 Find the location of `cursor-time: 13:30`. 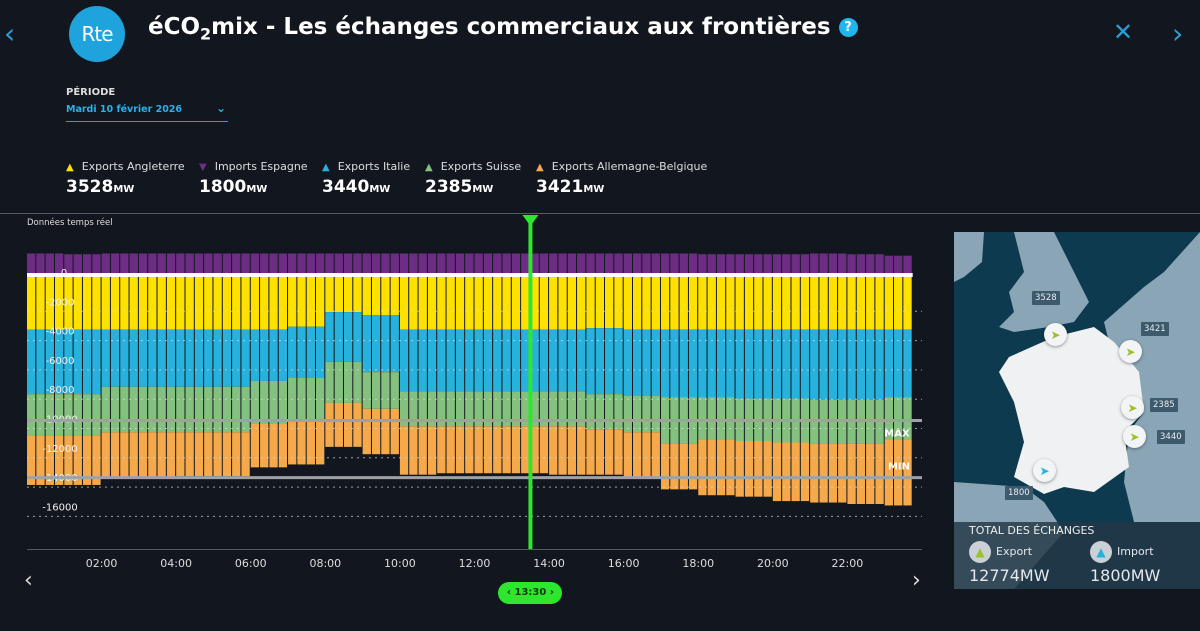

cursor-time: 13:30 is located at coordinates (530, 592).